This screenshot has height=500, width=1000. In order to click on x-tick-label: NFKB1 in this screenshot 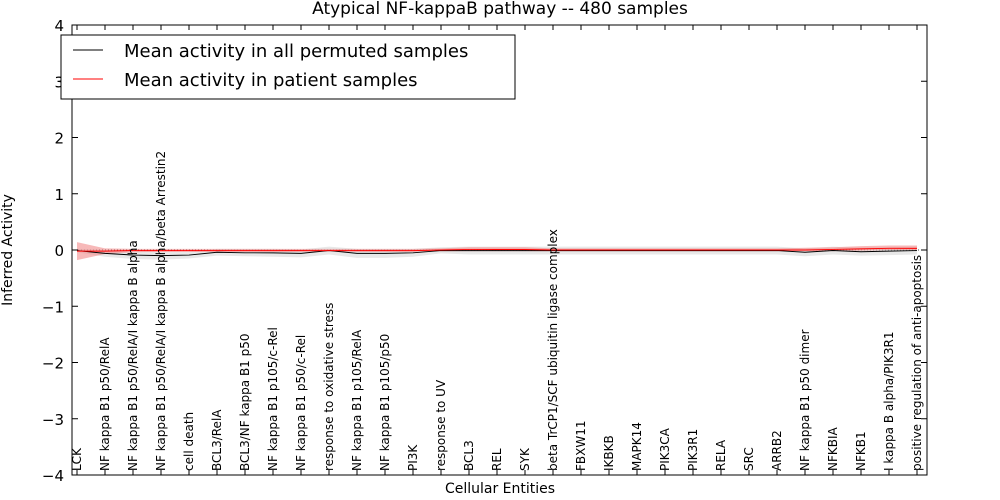, I will do `click(861, 451)`.